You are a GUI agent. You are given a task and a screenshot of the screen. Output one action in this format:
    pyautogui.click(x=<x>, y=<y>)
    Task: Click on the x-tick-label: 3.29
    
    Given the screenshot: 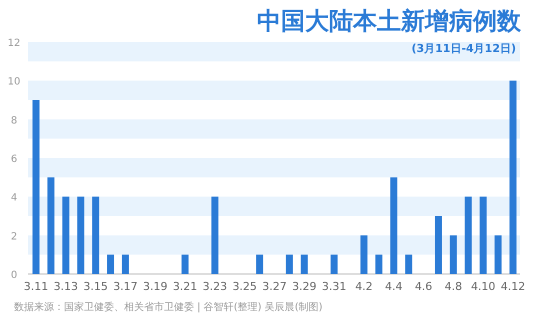 What is the action you would take?
    pyautogui.click(x=304, y=286)
    